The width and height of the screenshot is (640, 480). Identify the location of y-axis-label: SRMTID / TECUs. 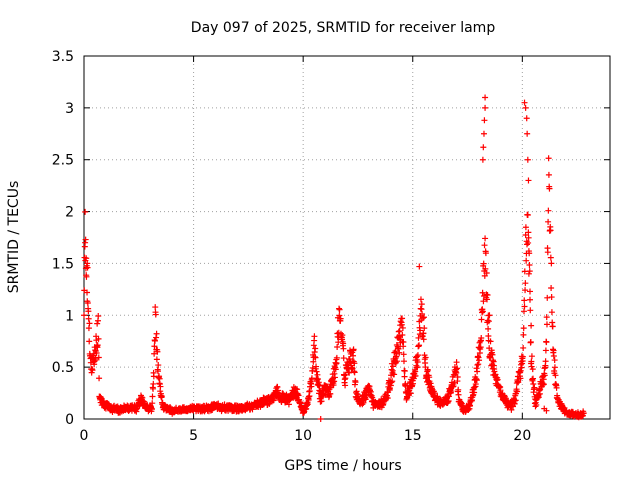
(14, 237).